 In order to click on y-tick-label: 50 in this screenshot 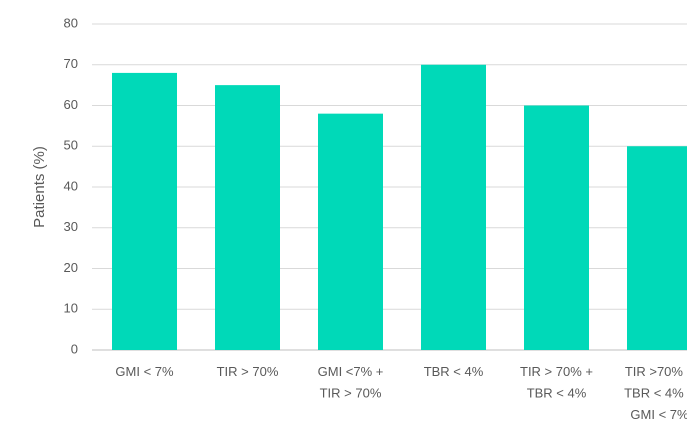, I will do `click(71, 145)`.